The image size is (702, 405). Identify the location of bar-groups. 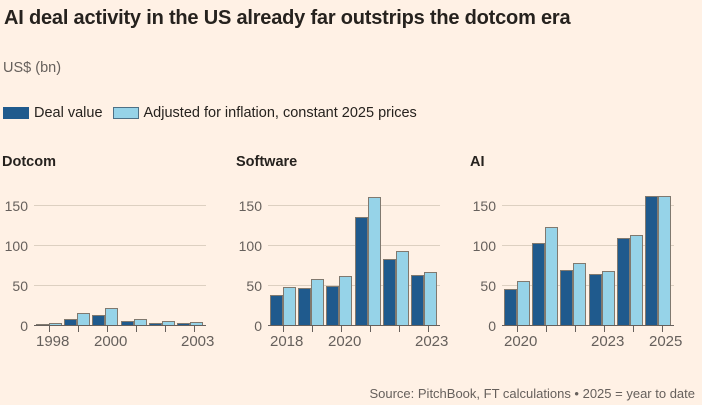
(120, 257).